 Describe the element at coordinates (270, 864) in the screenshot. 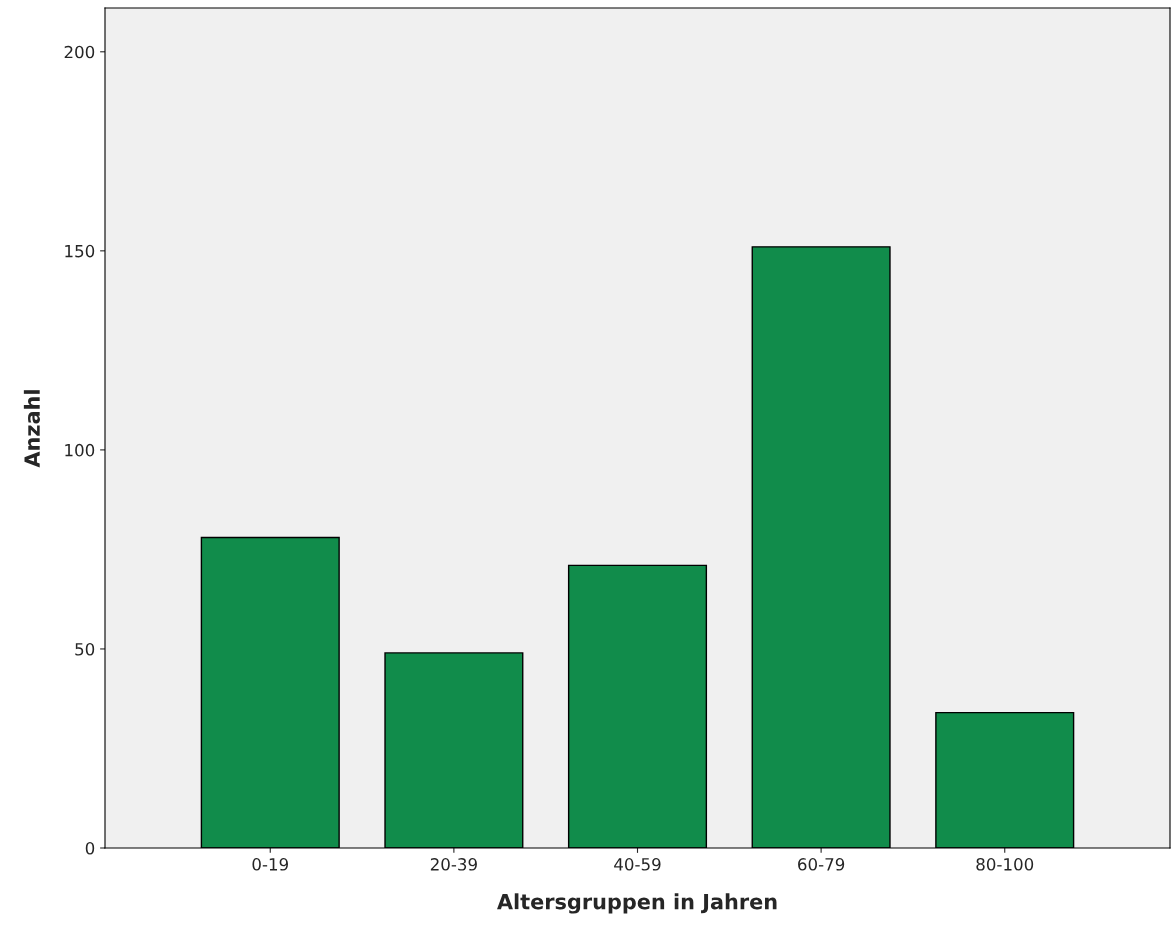

I see `x-tick-label: 0-19` at that location.